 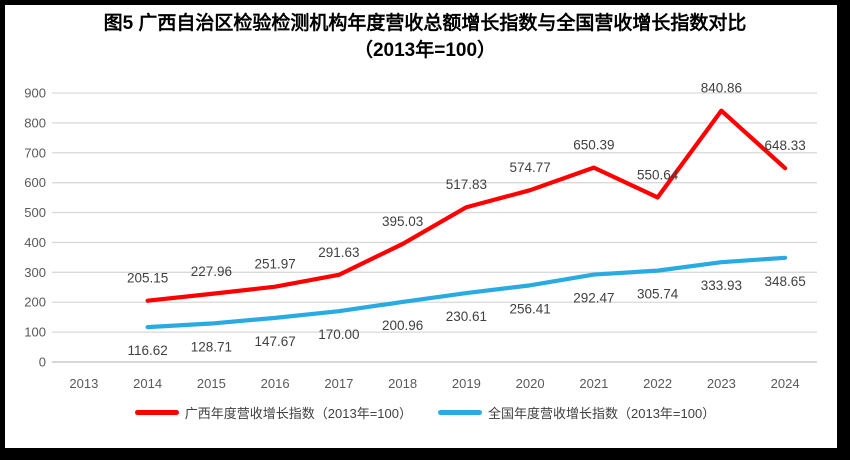 What do you see at coordinates (298, 413) in the screenshot?
I see `legend-label-guangxi: 广西年度营收增长指数（2013年=100）` at bounding box center [298, 413].